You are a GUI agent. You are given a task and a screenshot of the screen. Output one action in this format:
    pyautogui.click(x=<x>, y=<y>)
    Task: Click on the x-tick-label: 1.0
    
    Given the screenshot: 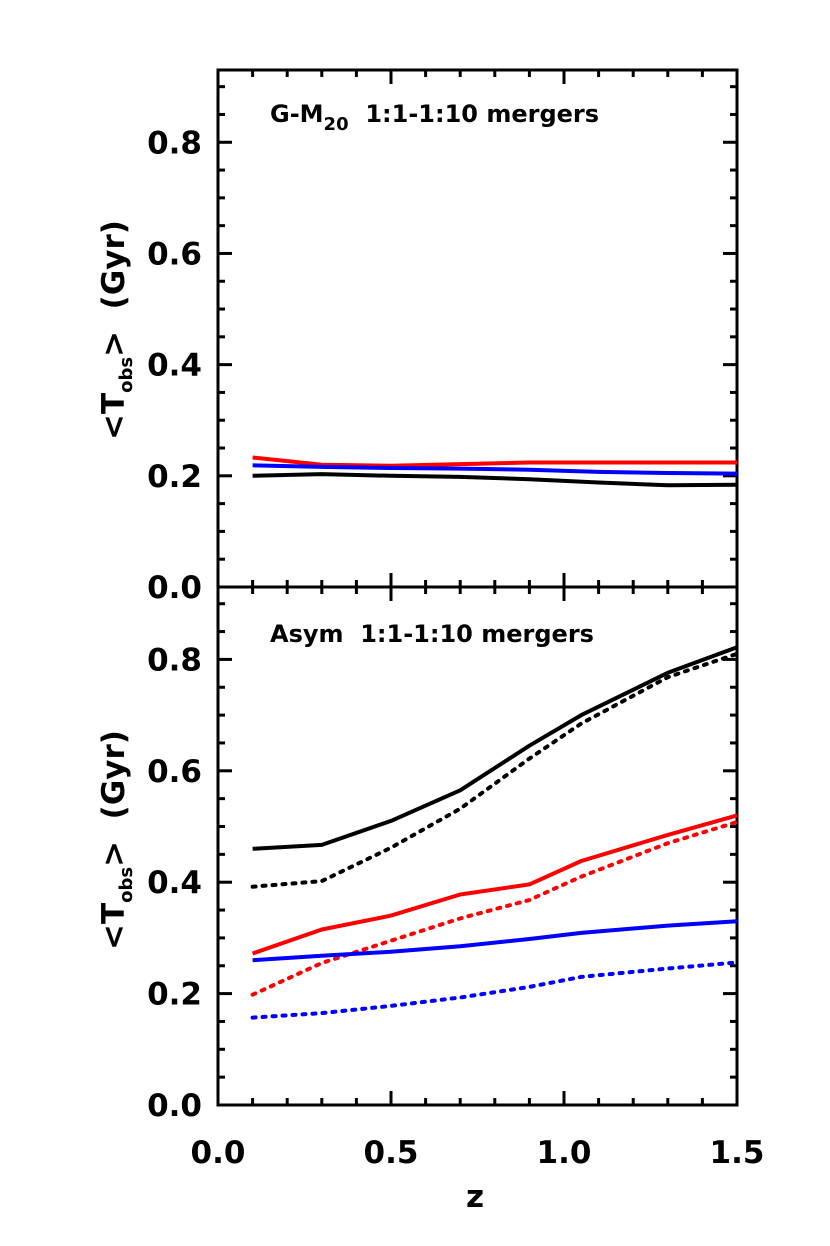 What is the action you would take?
    pyautogui.click(x=564, y=1153)
    